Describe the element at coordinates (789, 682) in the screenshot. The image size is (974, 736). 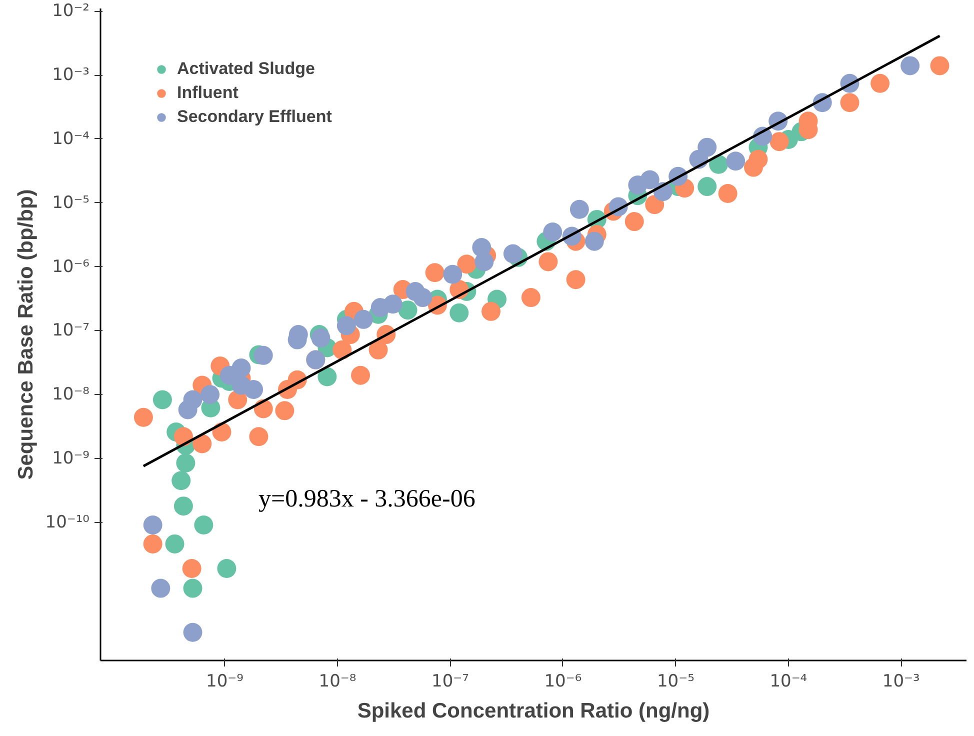
I see `x-tick-label: 10⁻⁴` at that location.